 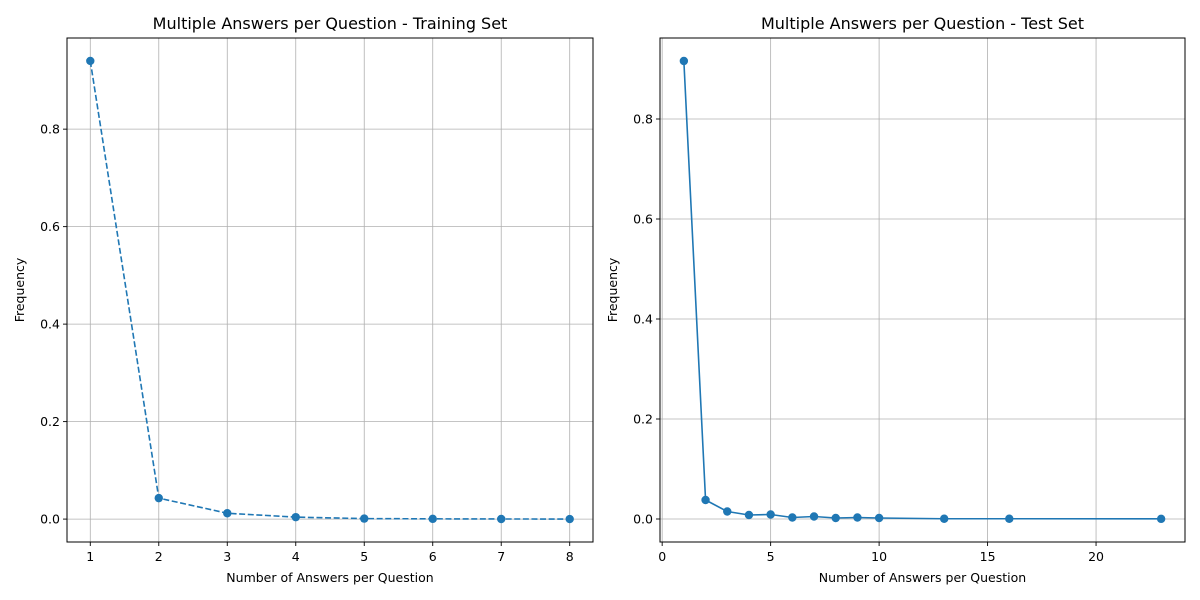 What do you see at coordinates (988, 556) in the screenshot?
I see `x-tick-label: 15` at bounding box center [988, 556].